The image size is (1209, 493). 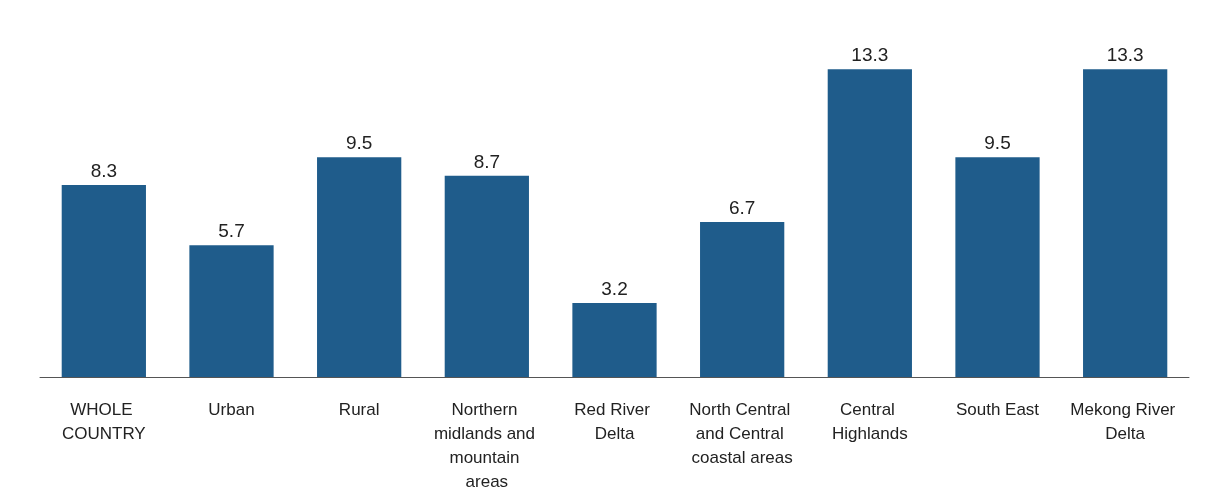 I want to click on x-tick-label: Mekong River Delta, so click(x=1125, y=421).